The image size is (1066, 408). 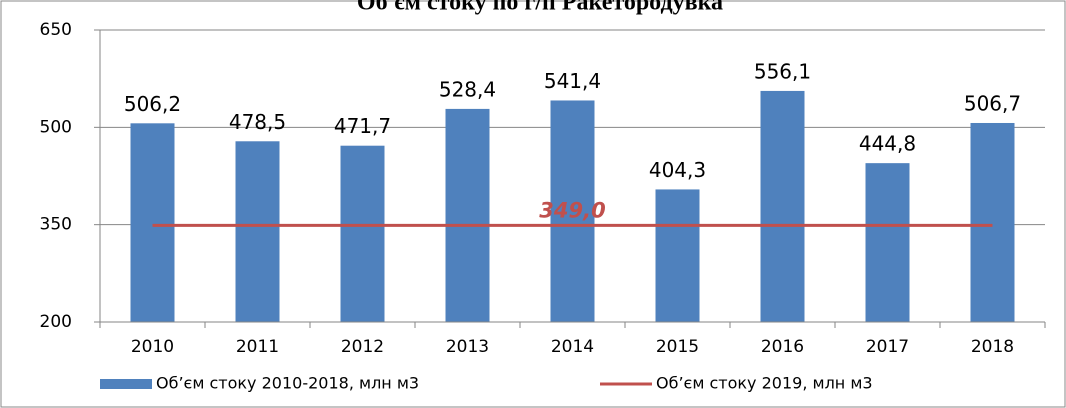 I want to click on data-label: 444,8, so click(x=887, y=144).